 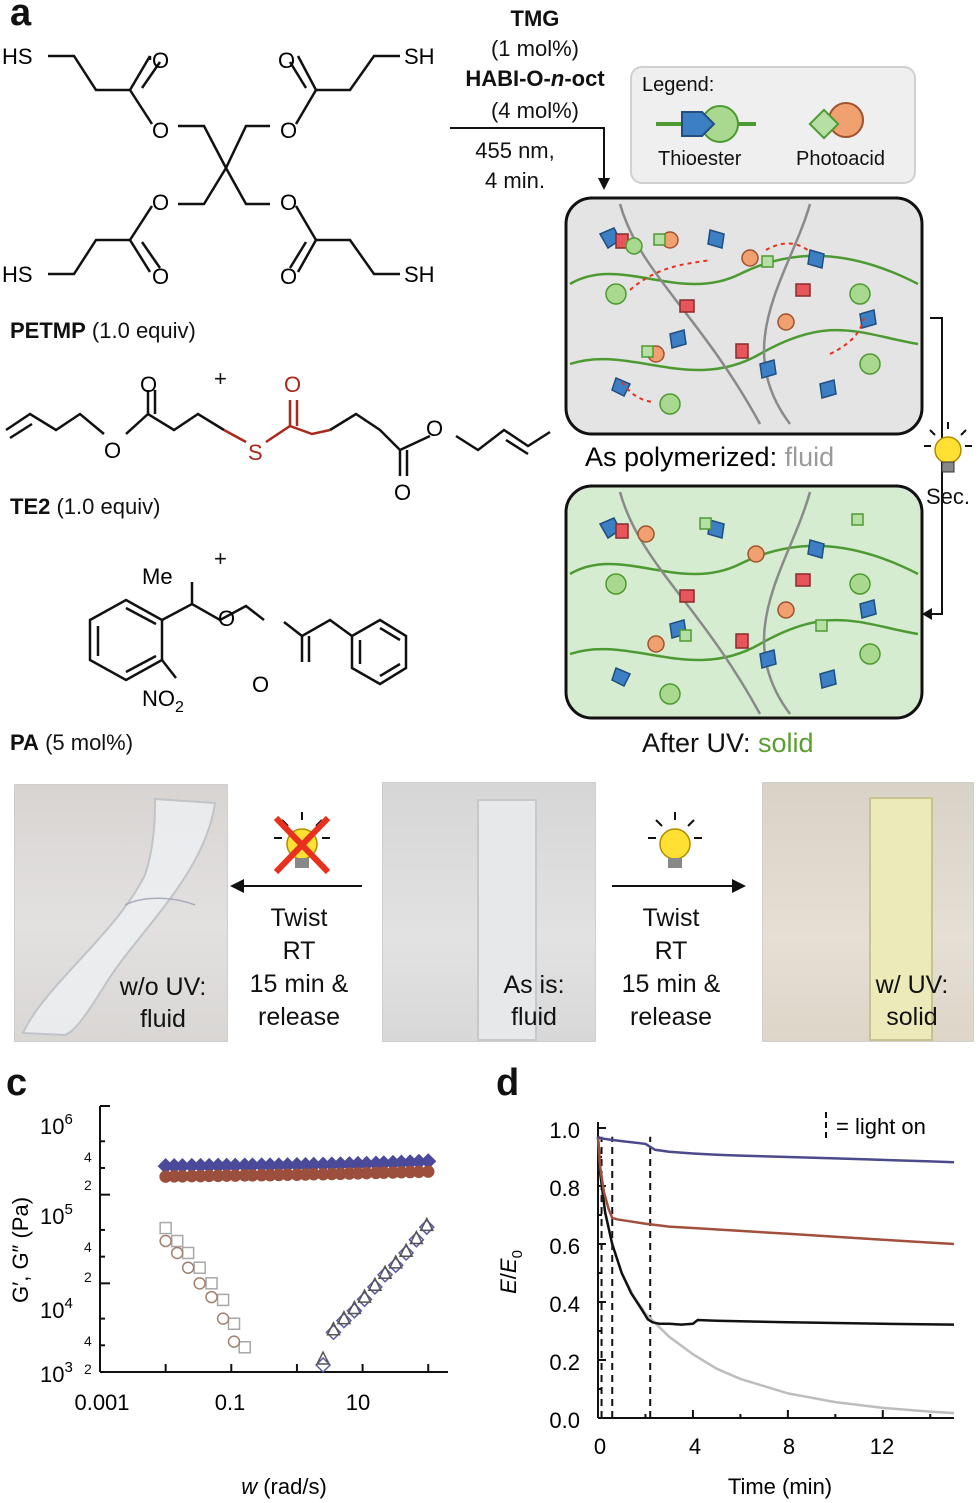 I want to click on photo-without-uv: w/o UV: fluid, so click(x=121, y=913).